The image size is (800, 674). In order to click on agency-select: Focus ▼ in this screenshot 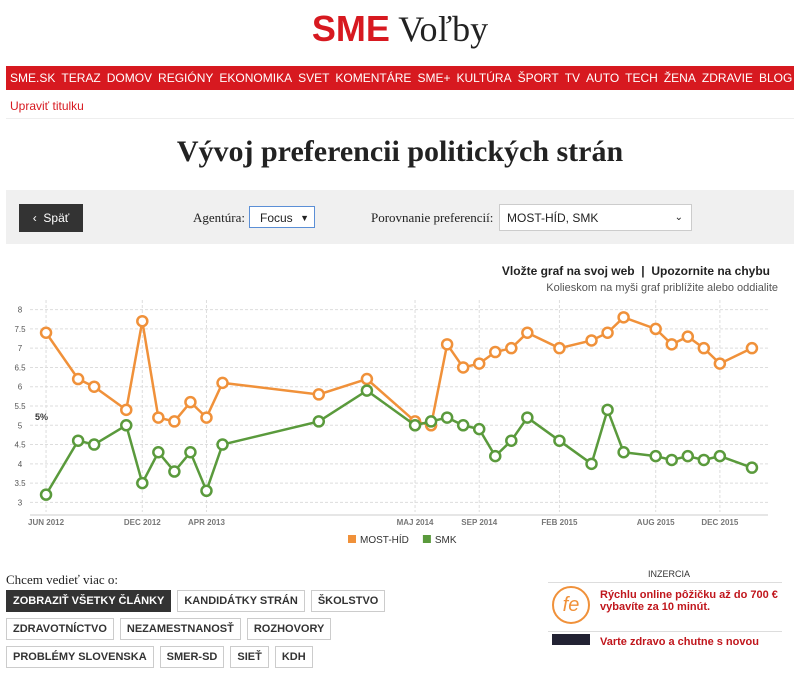, I will do `click(282, 217)`.